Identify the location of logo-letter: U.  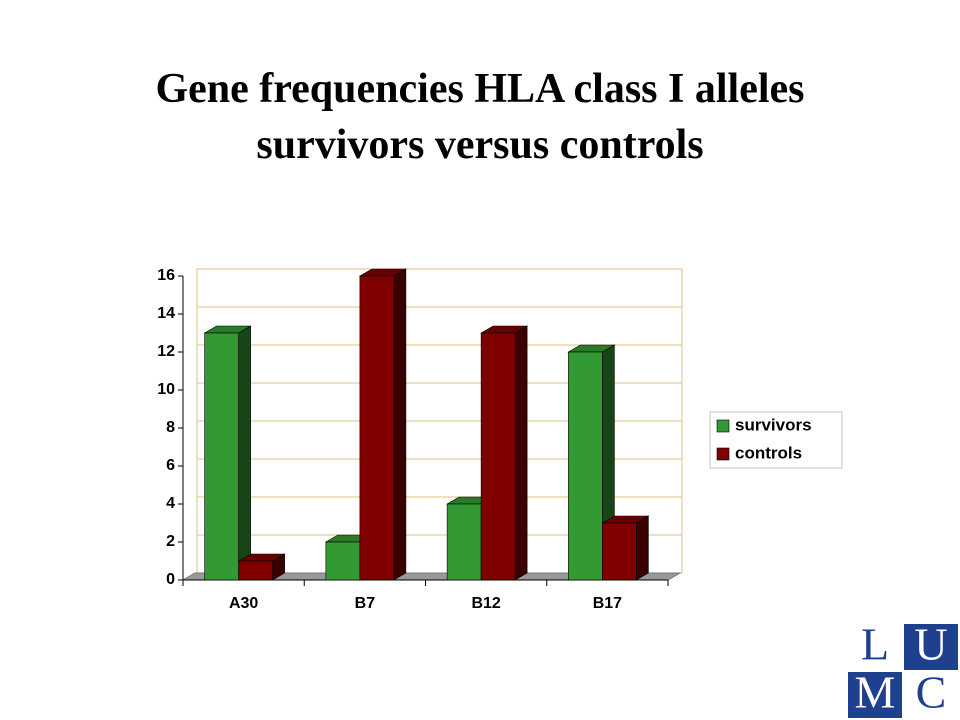
(930, 644).